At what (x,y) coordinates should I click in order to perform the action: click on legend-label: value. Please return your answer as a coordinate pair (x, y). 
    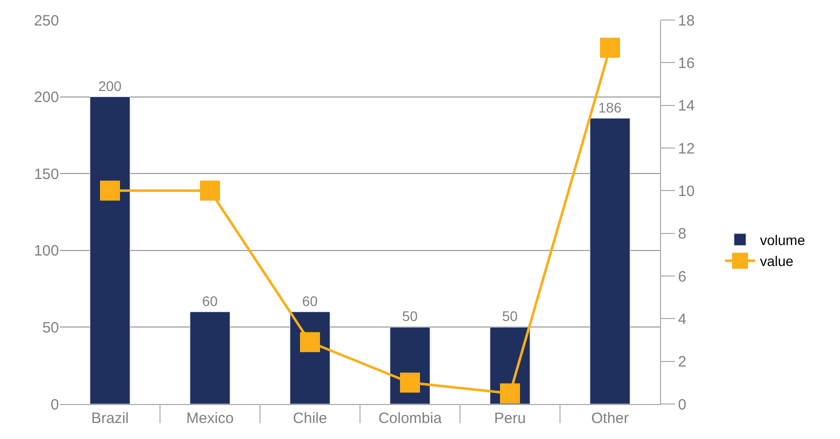
    Looking at the image, I should click on (777, 261).